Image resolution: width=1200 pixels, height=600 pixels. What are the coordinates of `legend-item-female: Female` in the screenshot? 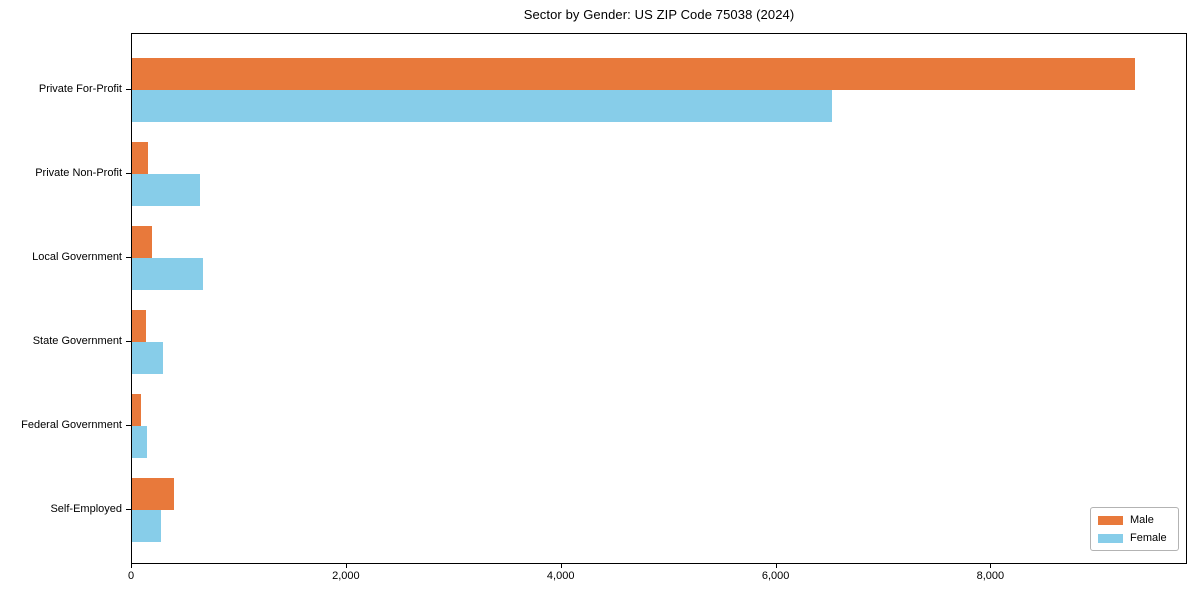 It's located at (1134, 538).